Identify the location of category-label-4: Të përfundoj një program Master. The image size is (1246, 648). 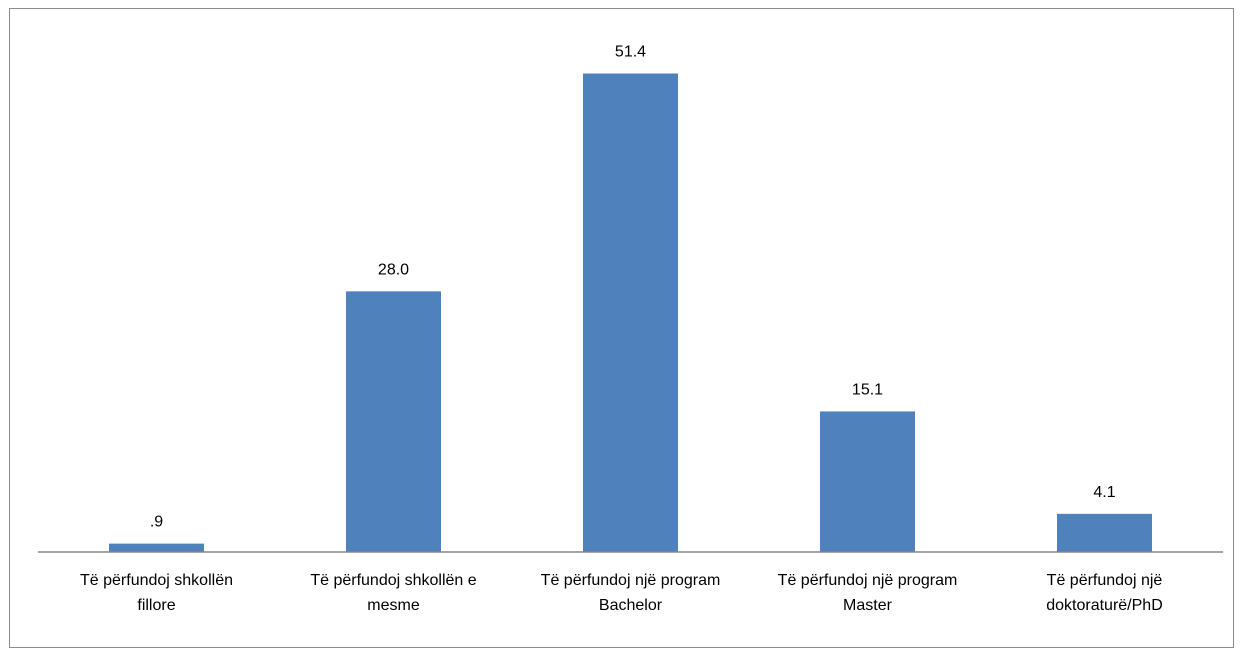
(868, 593).